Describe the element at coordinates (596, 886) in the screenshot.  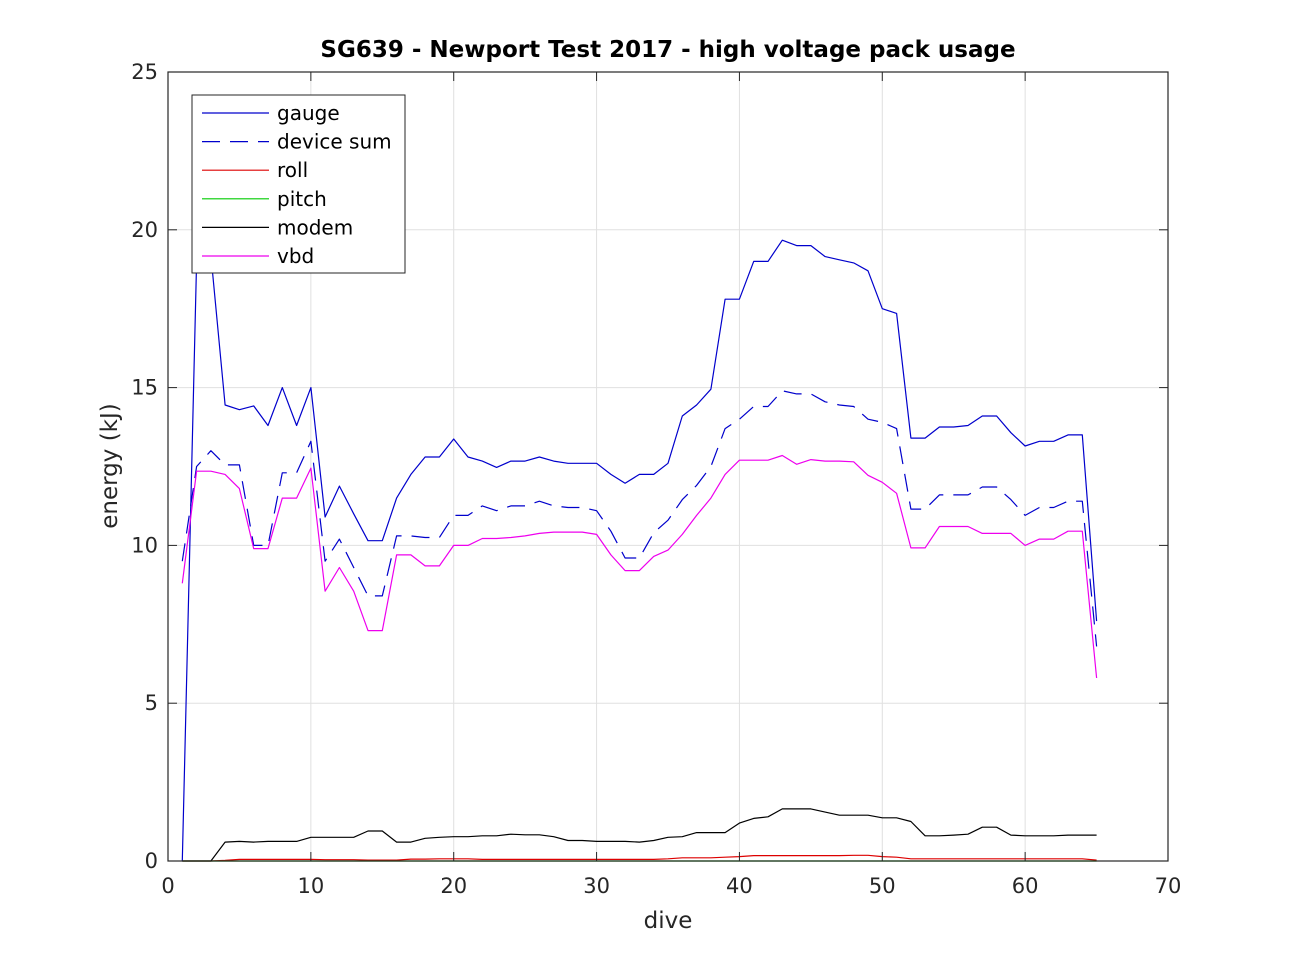
I see `x-tick-label: 30` at that location.